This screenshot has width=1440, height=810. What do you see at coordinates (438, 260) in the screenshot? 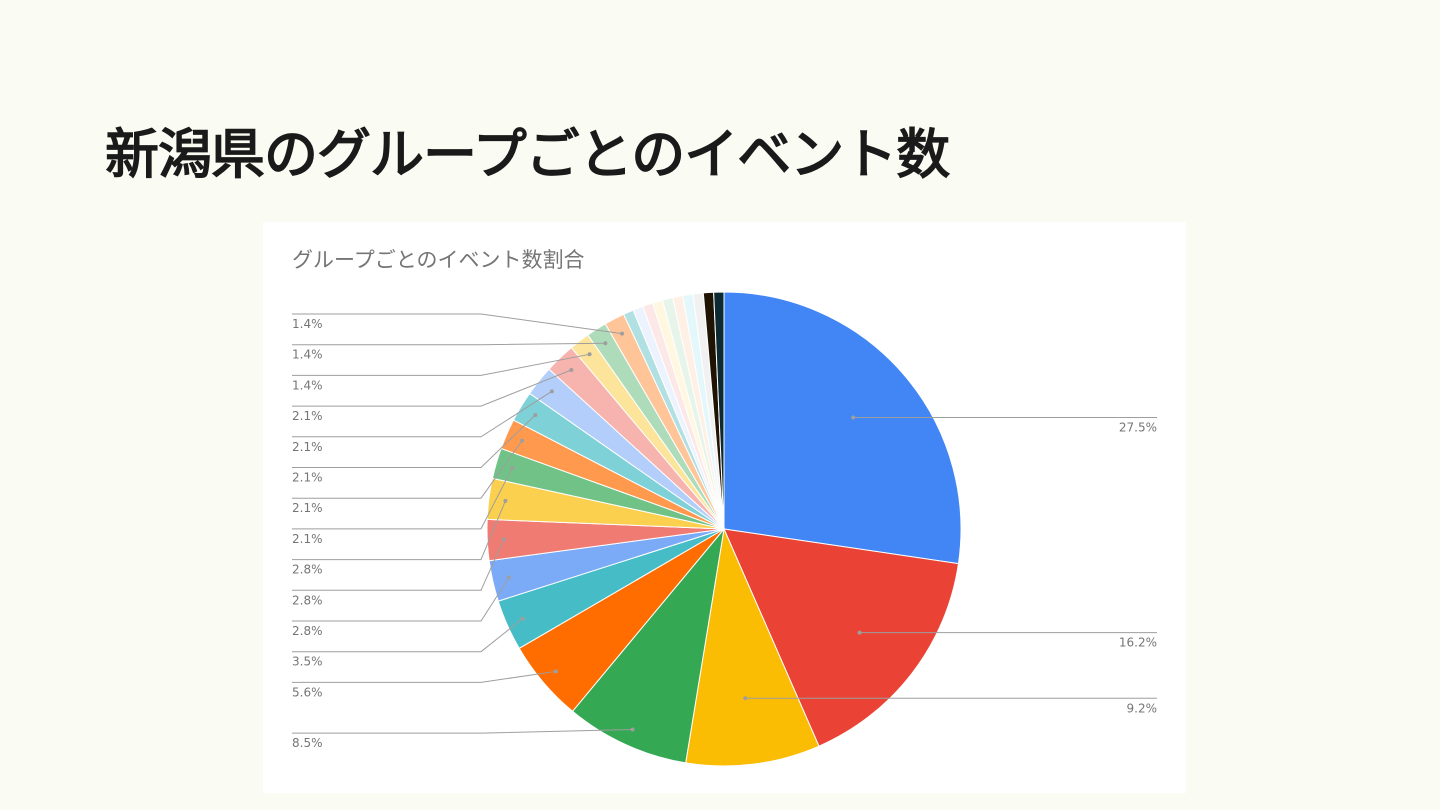
I see `chart-title: グループごとのイベント数割合` at bounding box center [438, 260].